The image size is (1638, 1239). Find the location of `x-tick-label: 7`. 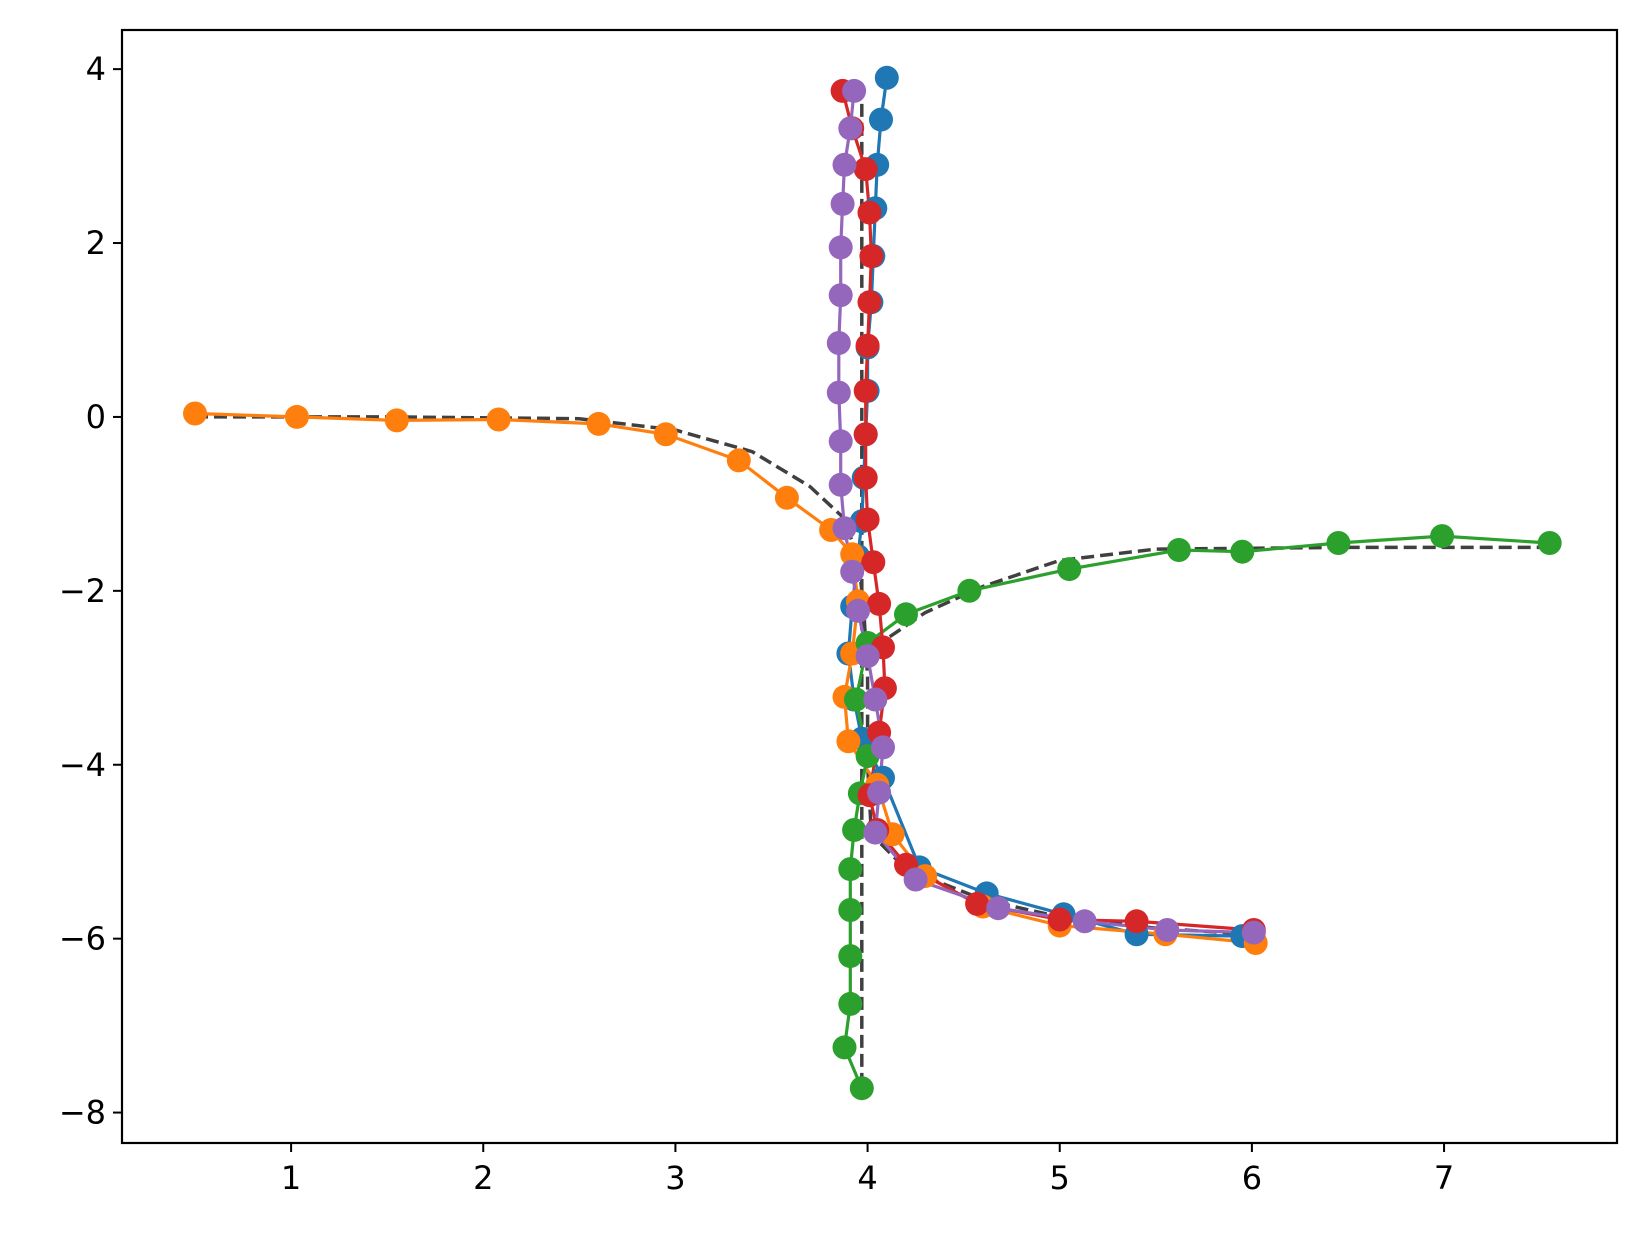

x-tick-label: 7 is located at coordinates (1444, 1178).